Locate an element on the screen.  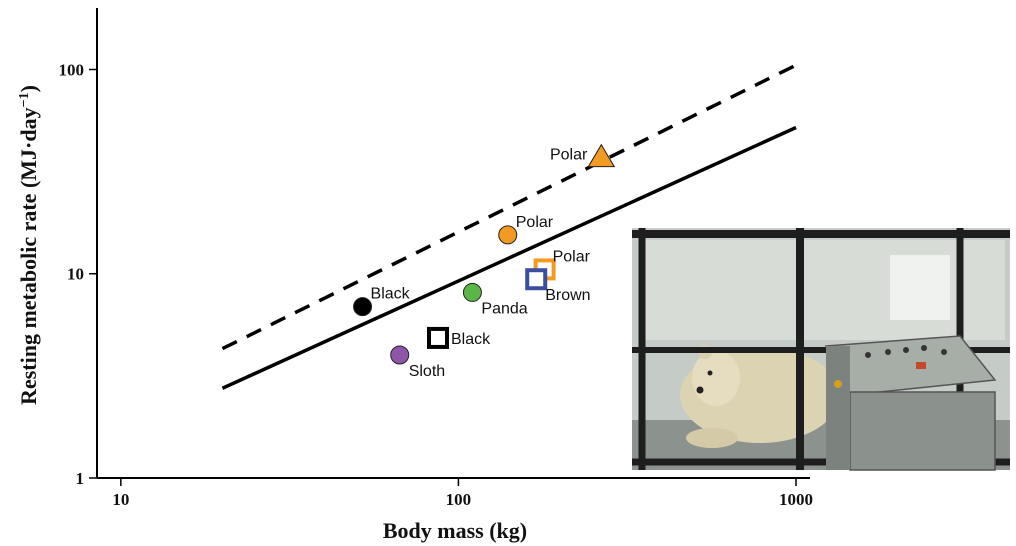
y-axis-title-main: Resting metabolic rate (MJ·day is located at coordinates (28, 256).